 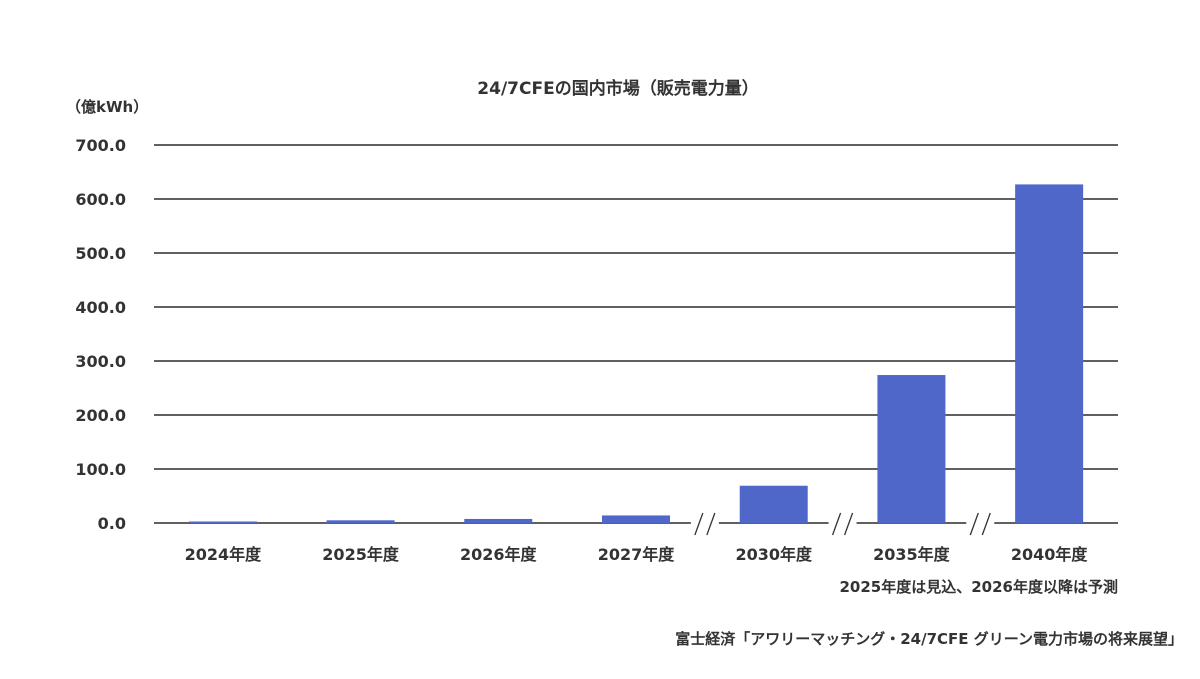 I want to click on y-tick-label: 600.0, so click(x=100, y=199).